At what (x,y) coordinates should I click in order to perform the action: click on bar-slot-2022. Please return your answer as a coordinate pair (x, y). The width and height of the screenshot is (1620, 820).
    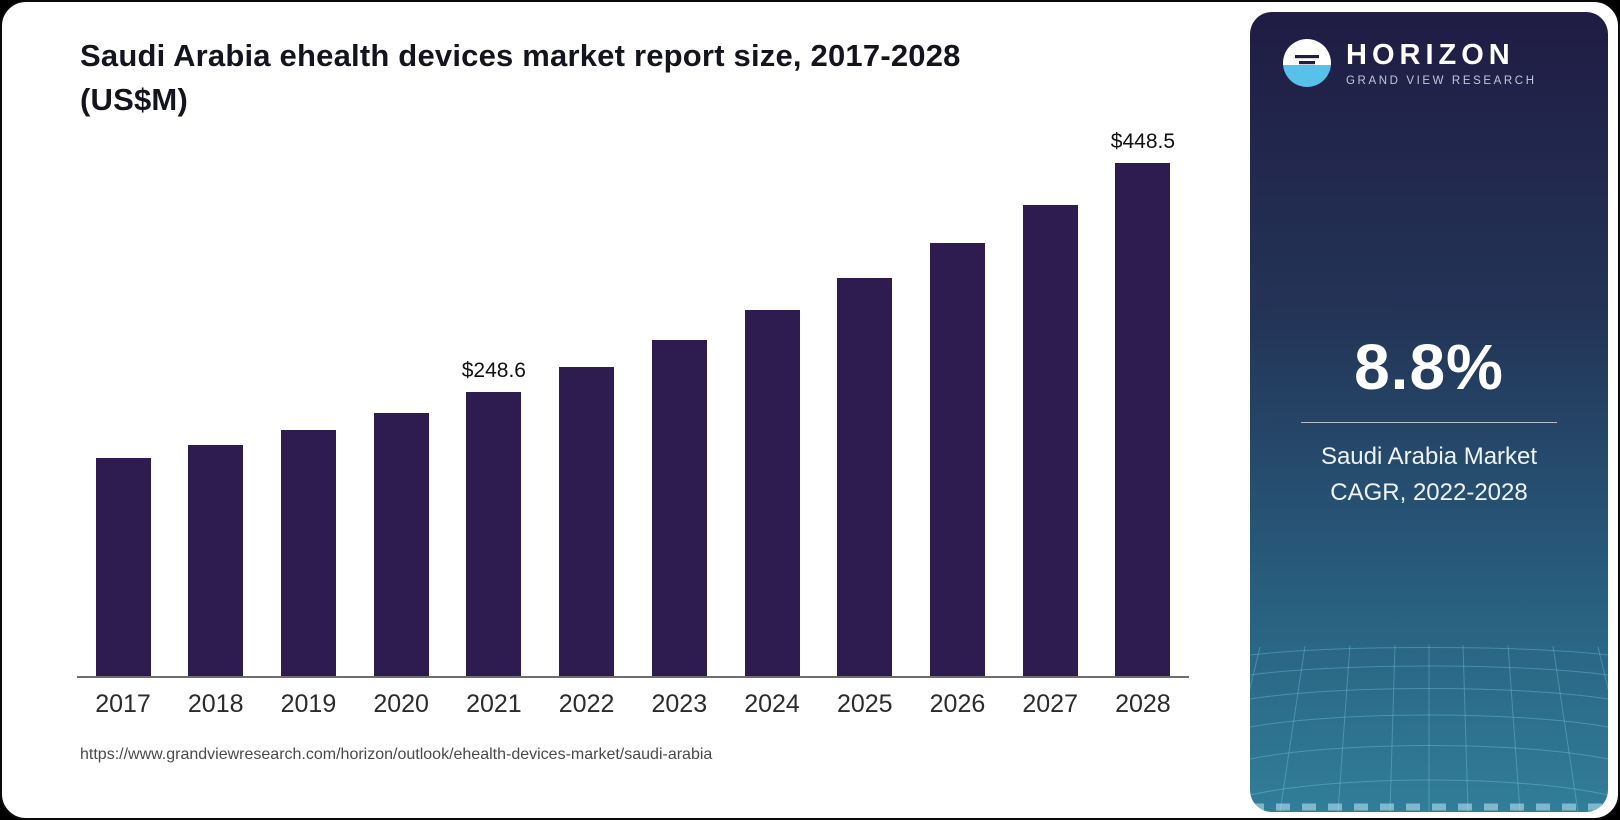
    Looking at the image, I should click on (587, 521).